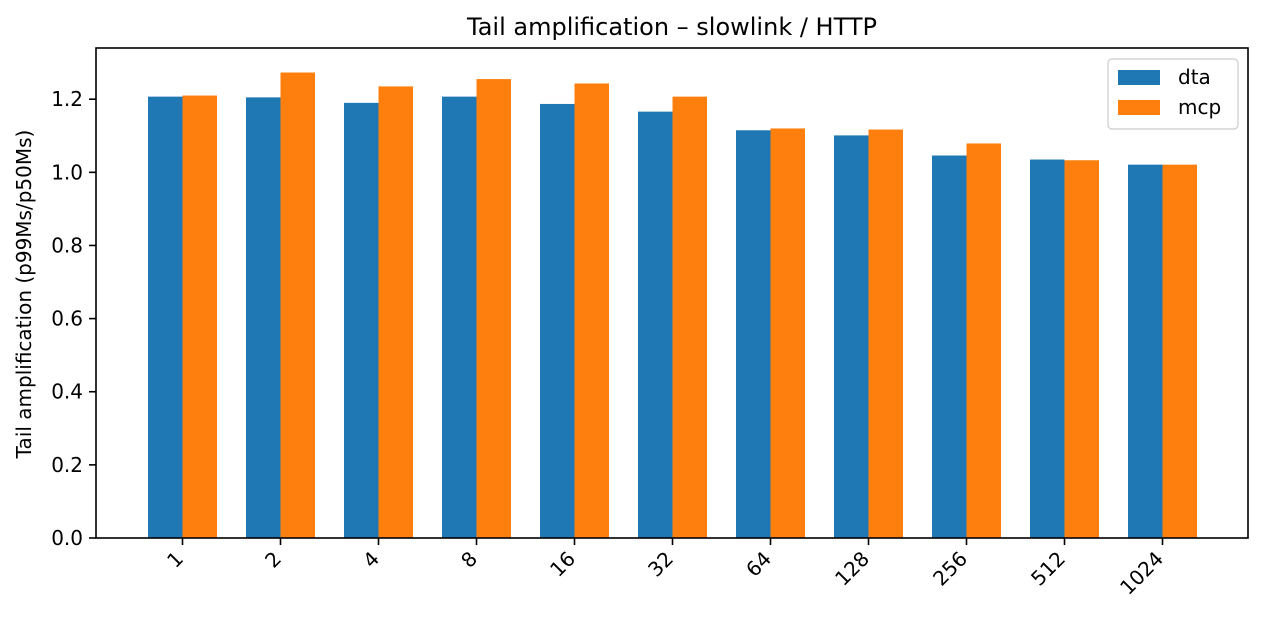 The image size is (1264, 624). I want to click on x-tick-label: 1, so click(175, 560).